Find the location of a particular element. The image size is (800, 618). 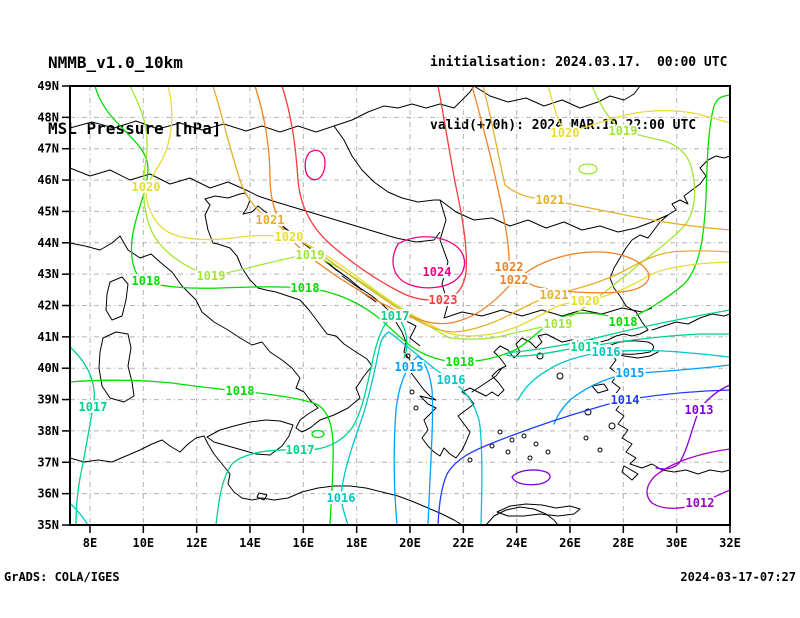

lon-label: 22E is located at coordinates (463, 543).